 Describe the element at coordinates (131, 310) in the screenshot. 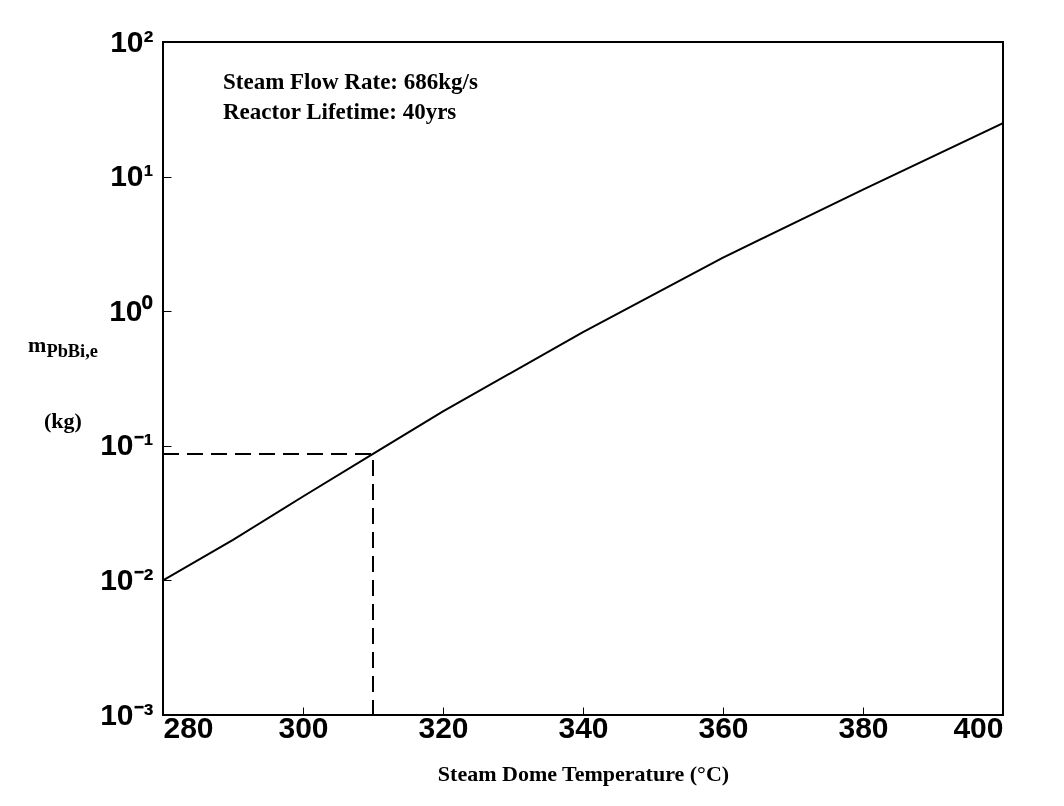

I see `y-tick-label: 10⁰` at that location.